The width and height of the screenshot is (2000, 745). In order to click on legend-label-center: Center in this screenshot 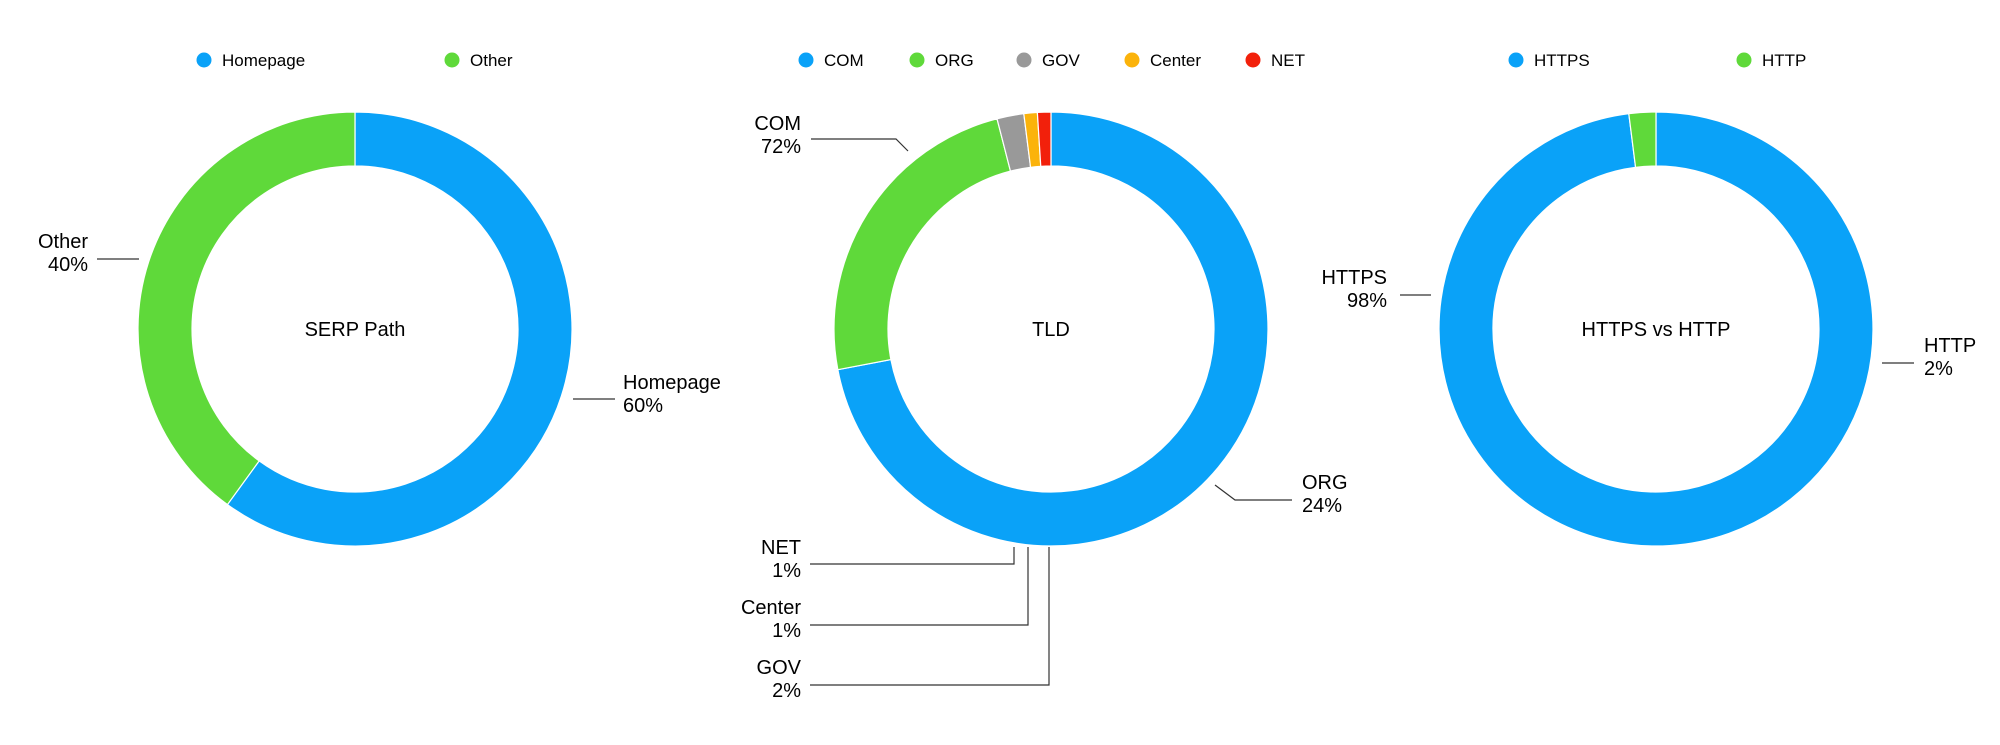, I will do `click(1175, 60)`.